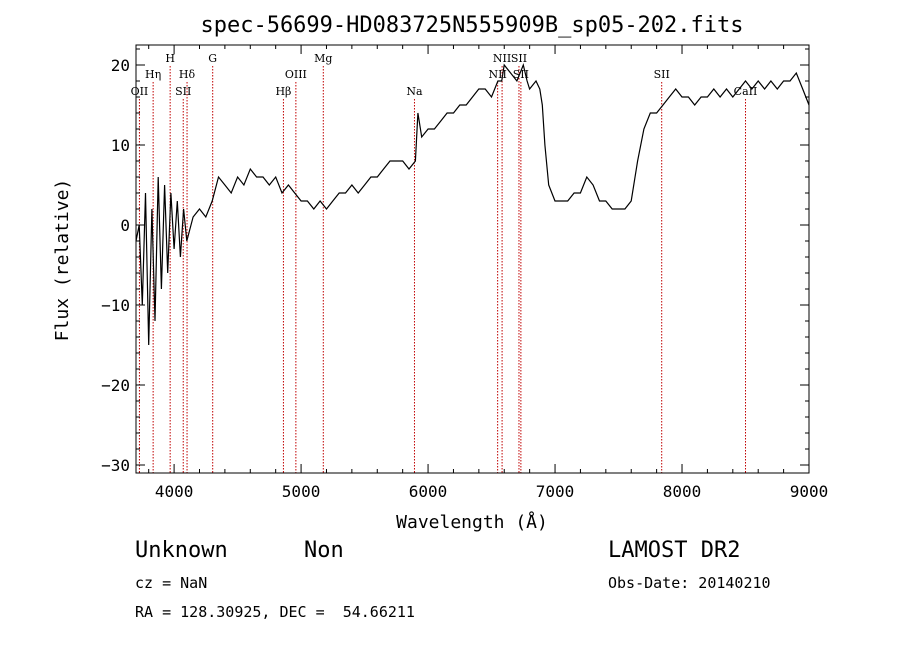 This screenshot has height=649, width=900. I want to click on x-tick-label: 4000, so click(174, 491).